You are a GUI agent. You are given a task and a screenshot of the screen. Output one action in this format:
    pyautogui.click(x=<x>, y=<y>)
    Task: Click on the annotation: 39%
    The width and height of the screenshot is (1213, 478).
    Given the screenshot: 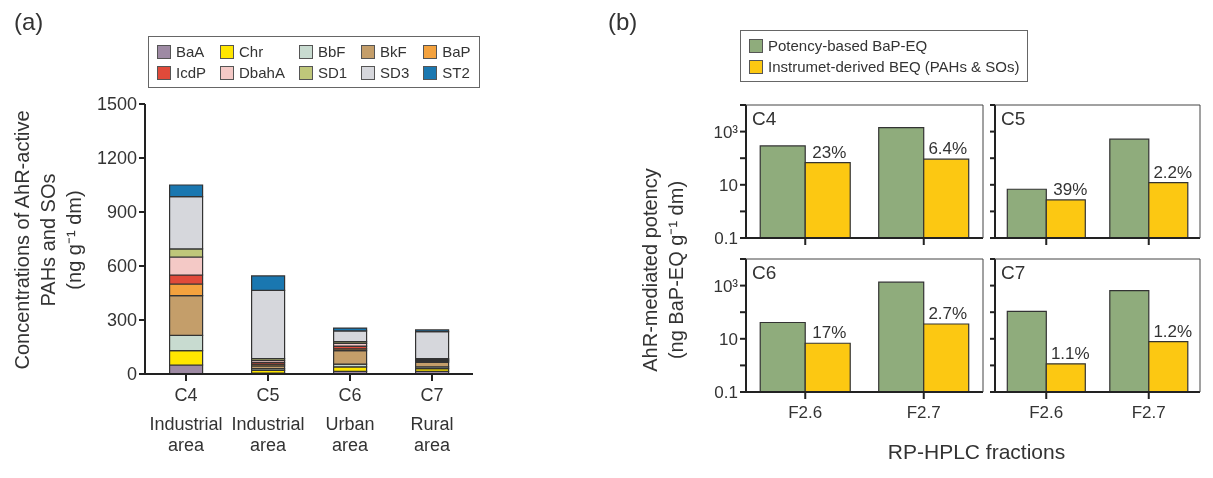 What is the action you would take?
    pyautogui.click(x=1070, y=189)
    